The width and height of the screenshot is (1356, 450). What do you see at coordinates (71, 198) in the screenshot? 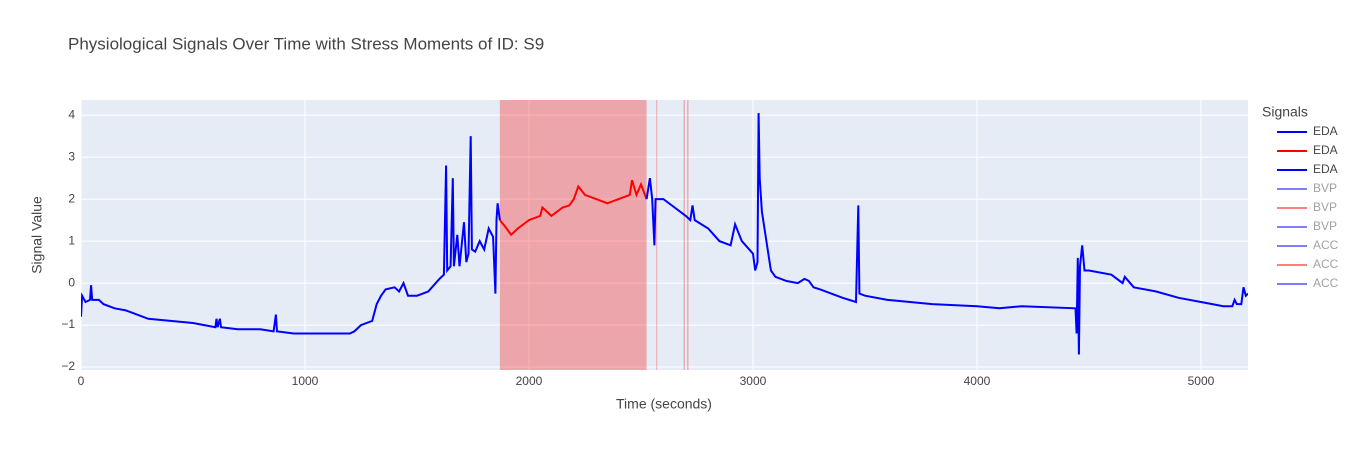
I see `y-tick-label: 2` at bounding box center [71, 198].